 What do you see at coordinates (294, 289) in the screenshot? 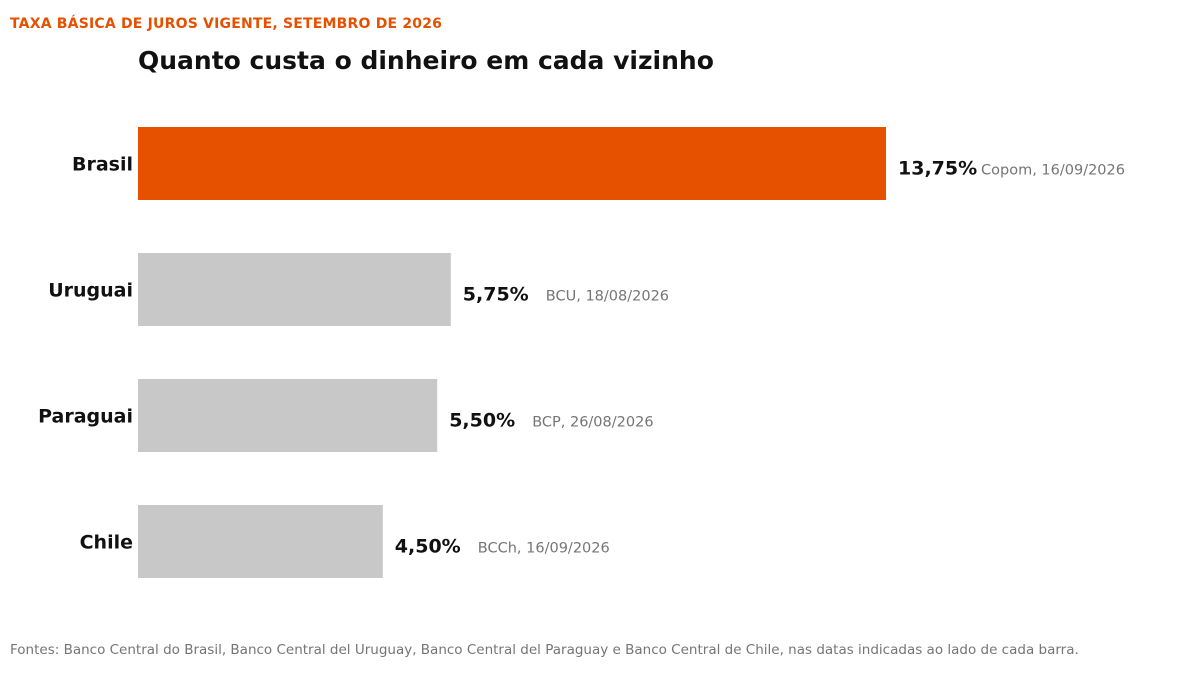
I see `bar-uruguai` at bounding box center [294, 289].